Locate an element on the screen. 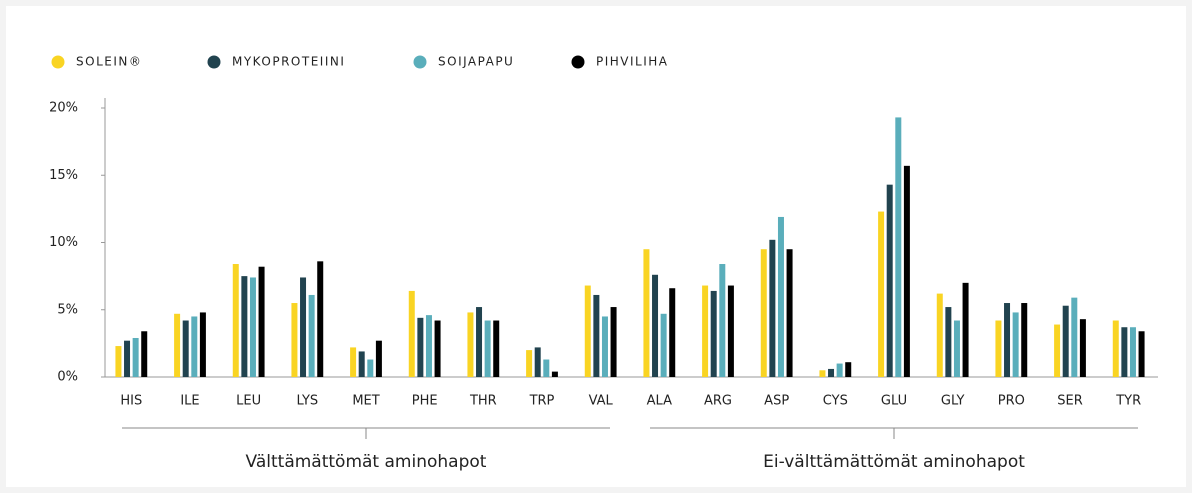 This screenshot has width=1192, height=493. x-tick-label: ILE is located at coordinates (189, 401).